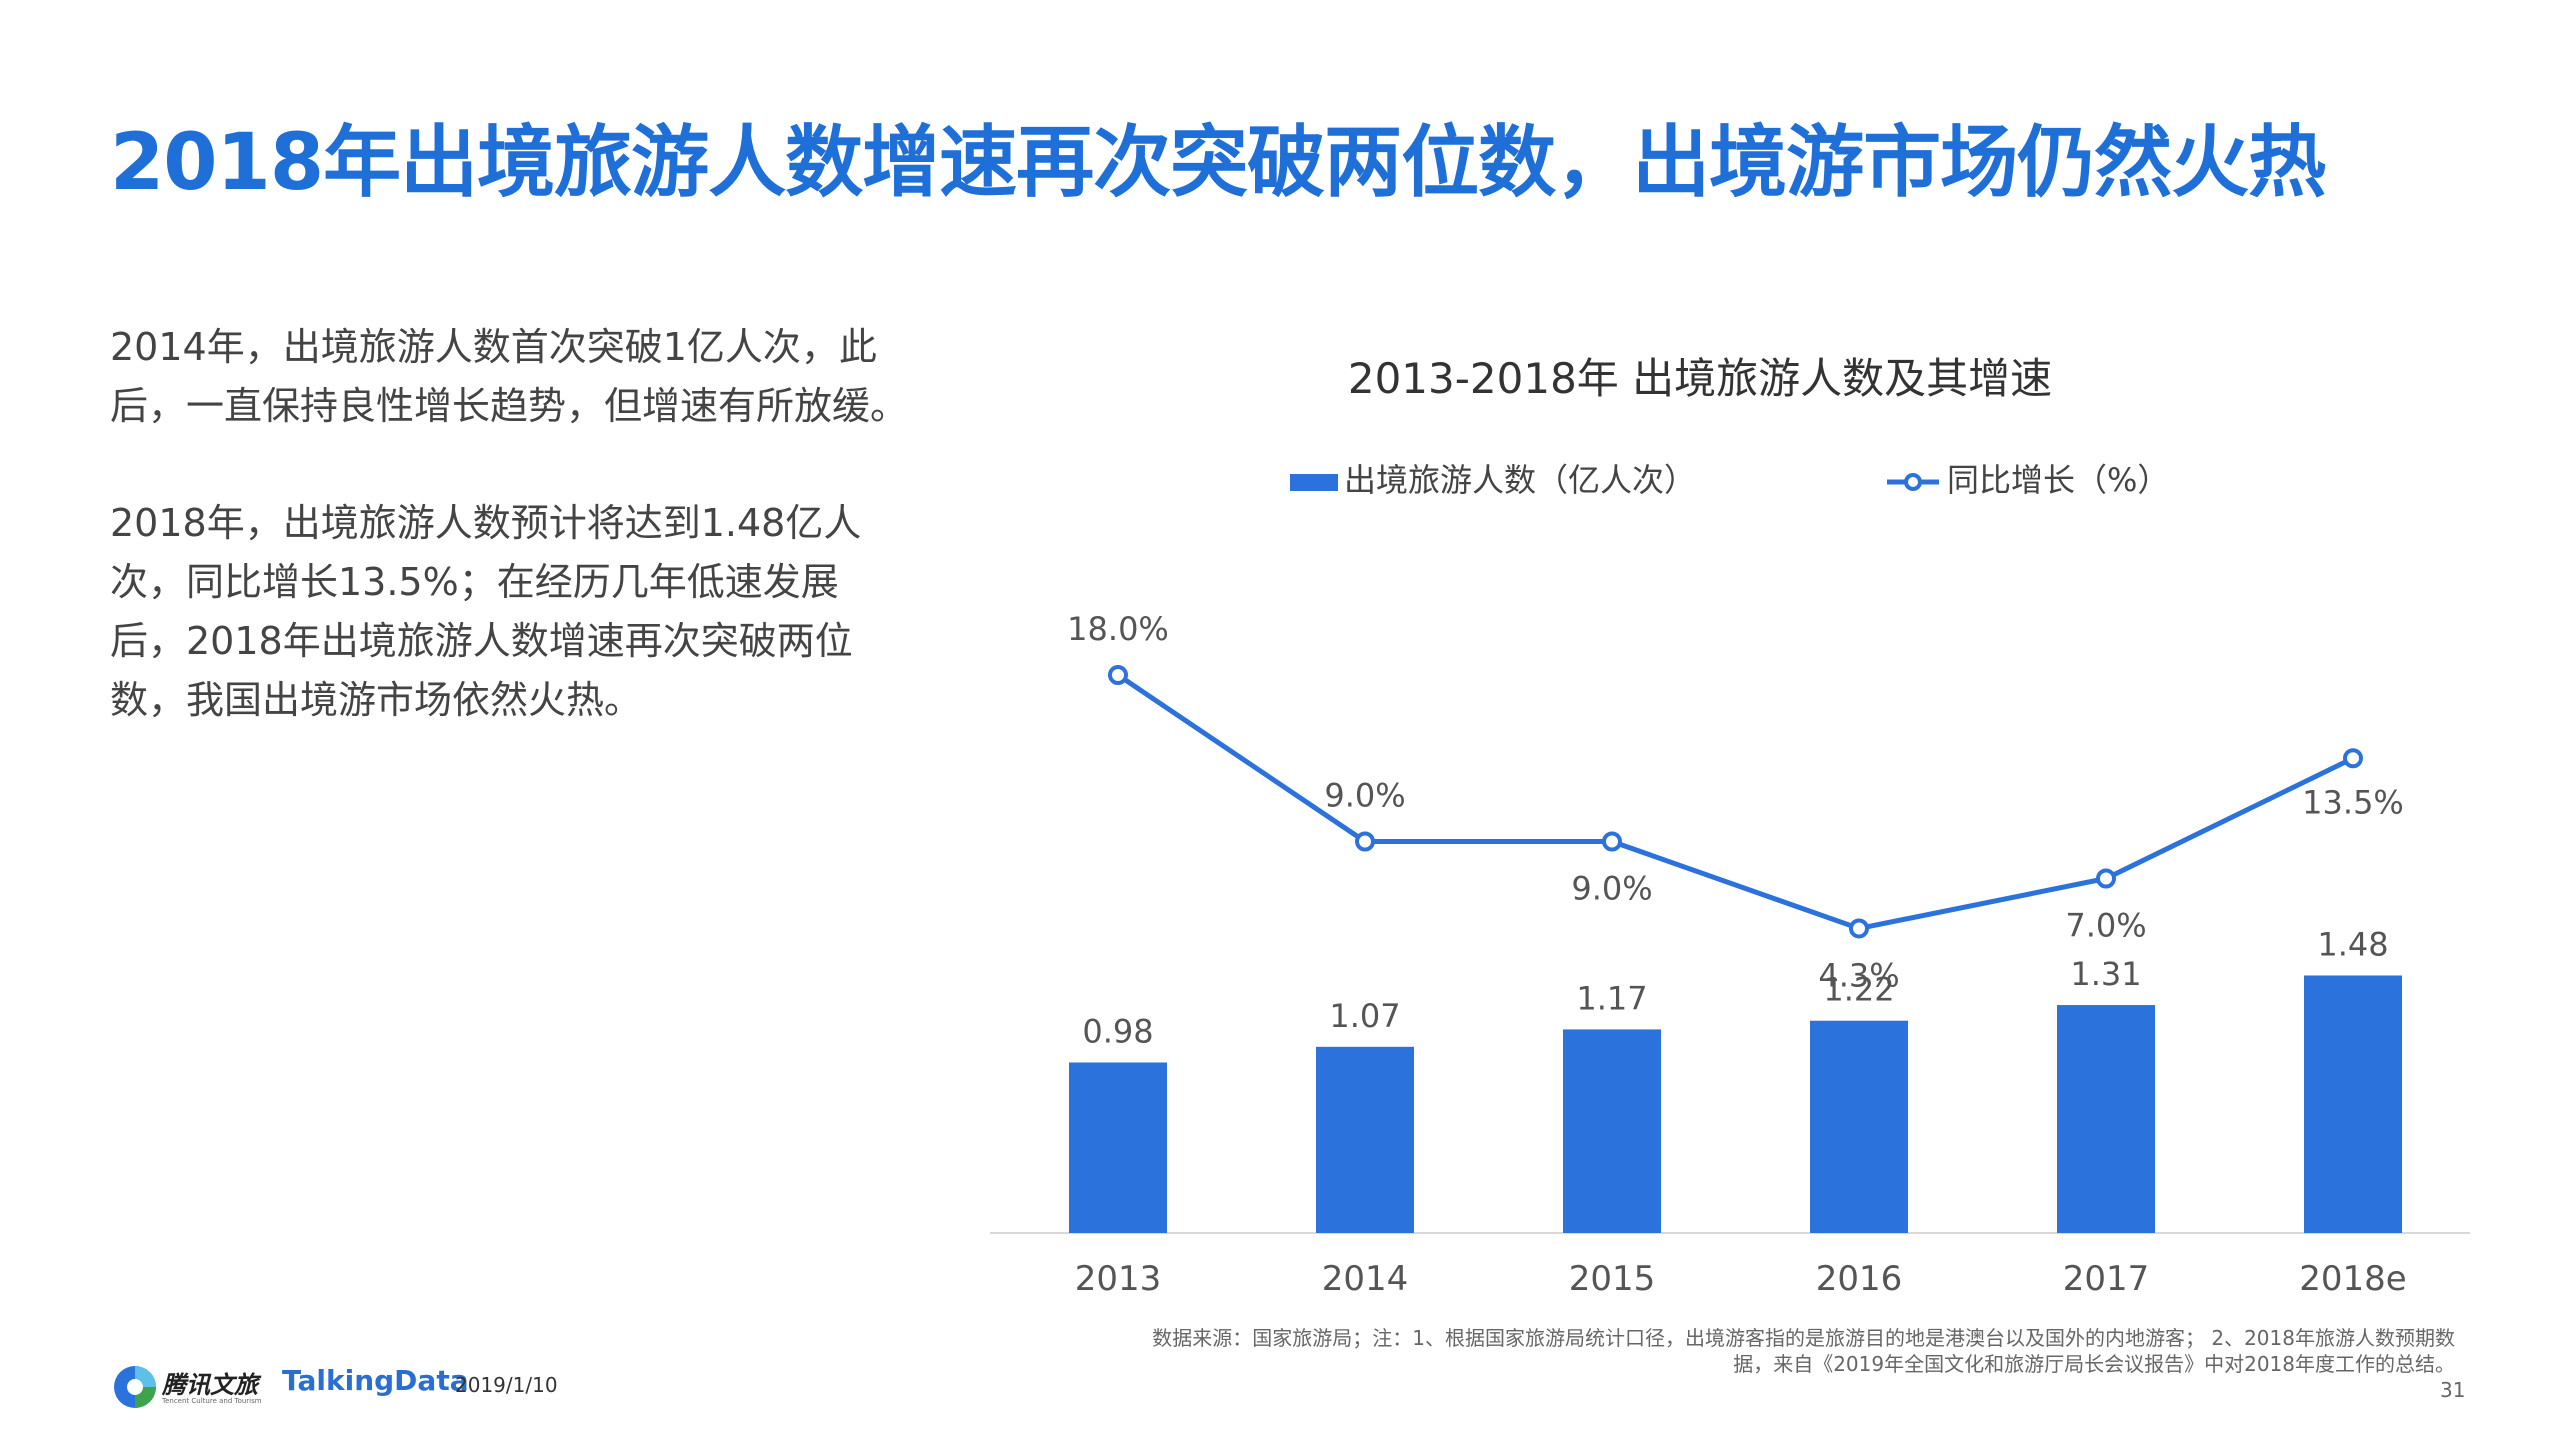 Image resolution: width=2560 pixels, height=1440 pixels. What do you see at coordinates (2106, 1279) in the screenshot?
I see `x-tick-label: 2017` at bounding box center [2106, 1279].